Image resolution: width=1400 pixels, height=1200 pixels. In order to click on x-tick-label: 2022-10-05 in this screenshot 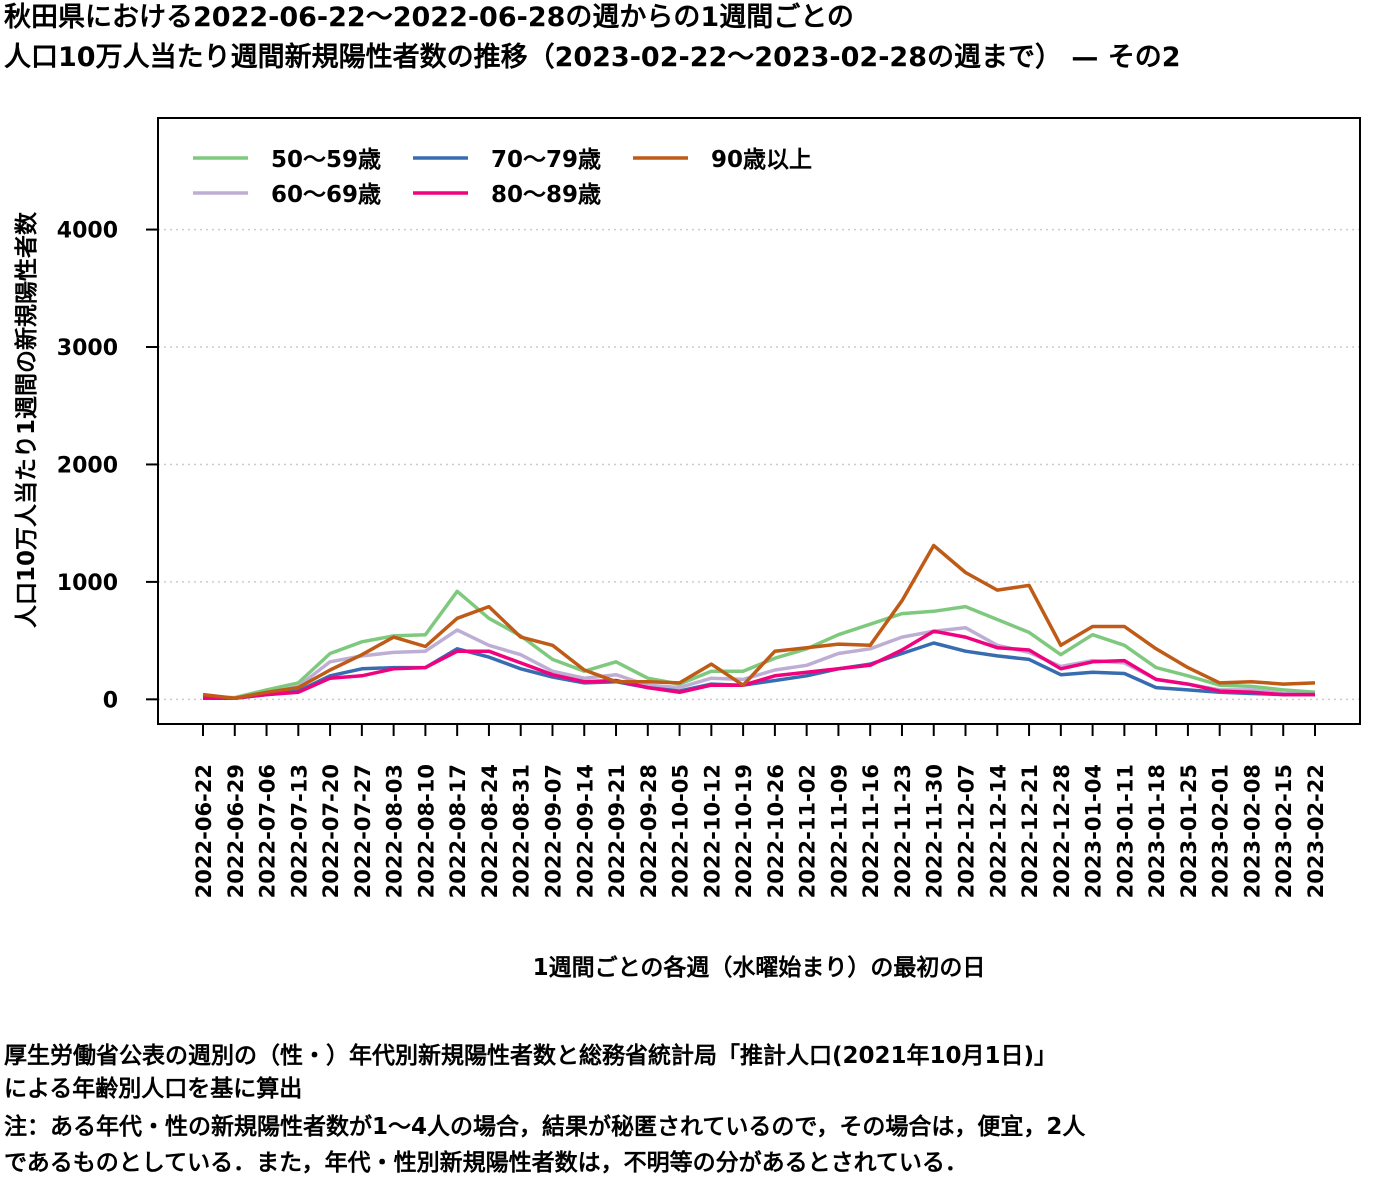, I will do `click(681, 831)`.